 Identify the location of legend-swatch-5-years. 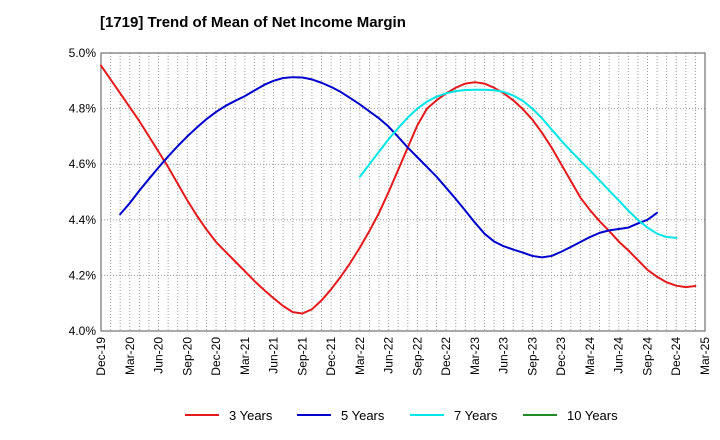
(314, 415).